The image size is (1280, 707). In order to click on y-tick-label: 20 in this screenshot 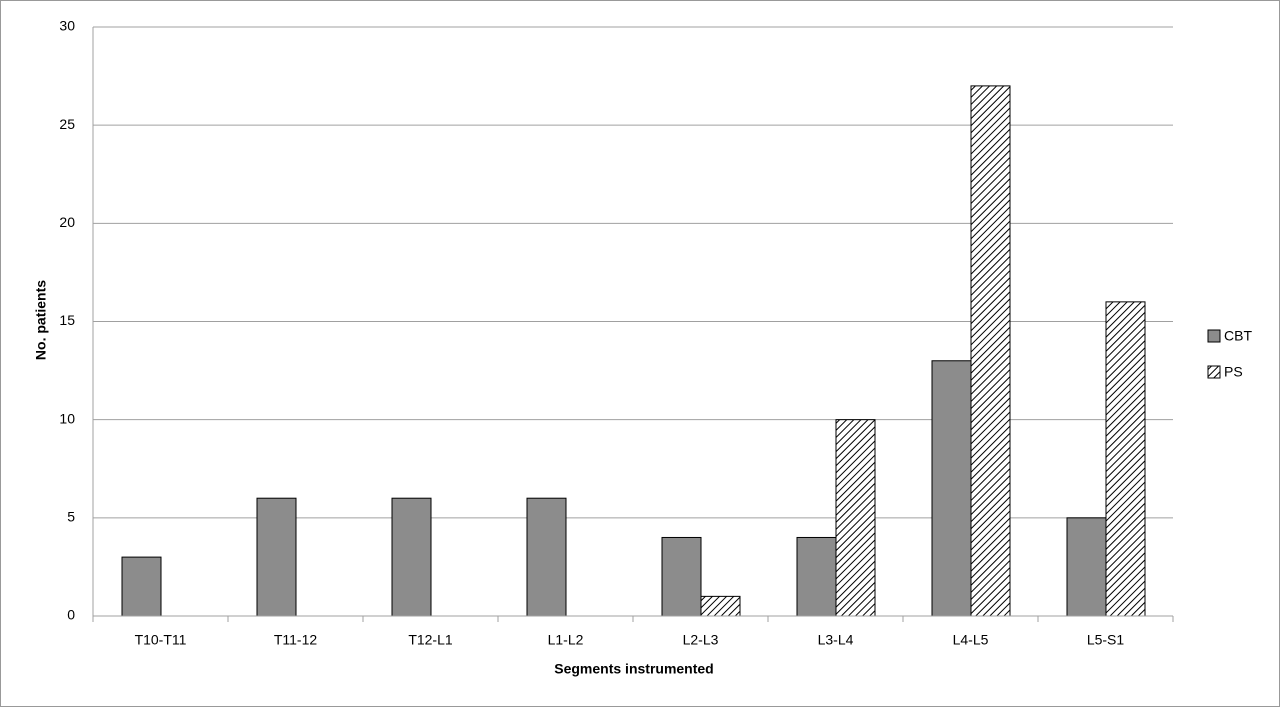, I will do `click(67, 222)`.